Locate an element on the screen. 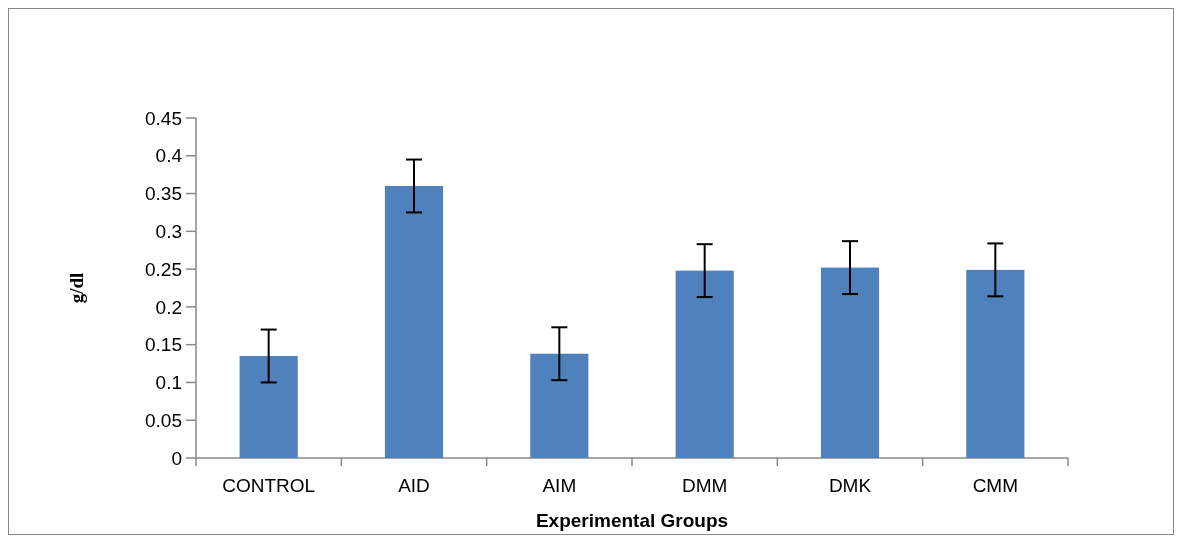 The image size is (1182, 543). x-tick-label: DMK is located at coordinates (850, 485).